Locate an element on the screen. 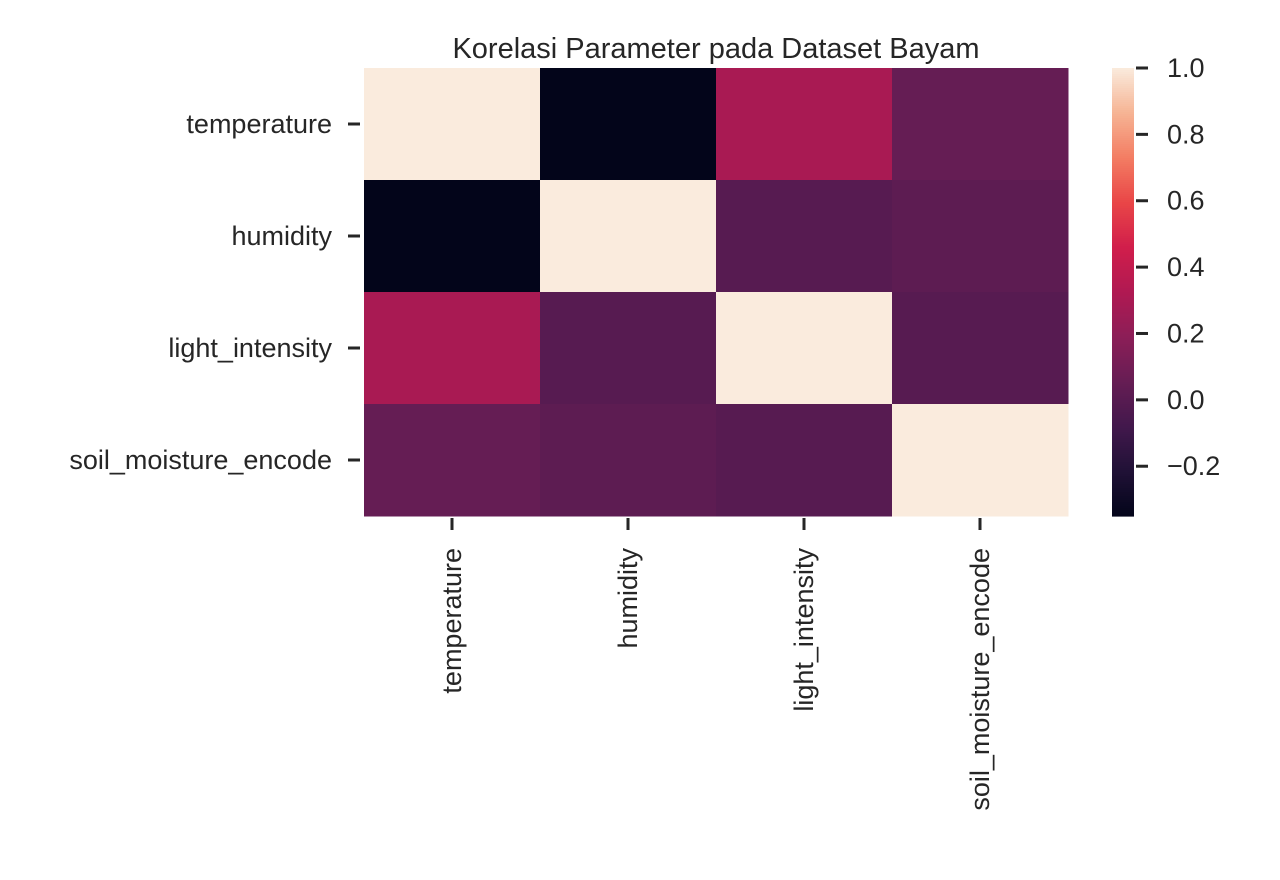  column-label: soil_moisture_encode is located at coordinates (980, 679).